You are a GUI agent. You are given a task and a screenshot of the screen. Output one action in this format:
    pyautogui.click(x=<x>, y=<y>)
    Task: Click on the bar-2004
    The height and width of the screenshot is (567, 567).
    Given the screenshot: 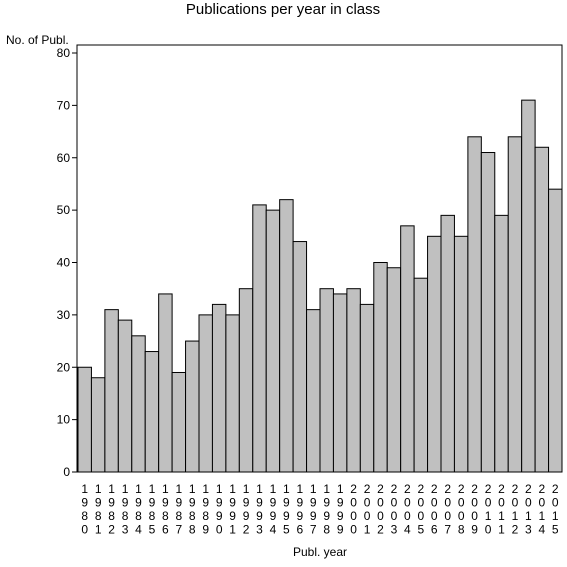 What is the action you would take?
    pyautogui.click(x=407, y=349)
    